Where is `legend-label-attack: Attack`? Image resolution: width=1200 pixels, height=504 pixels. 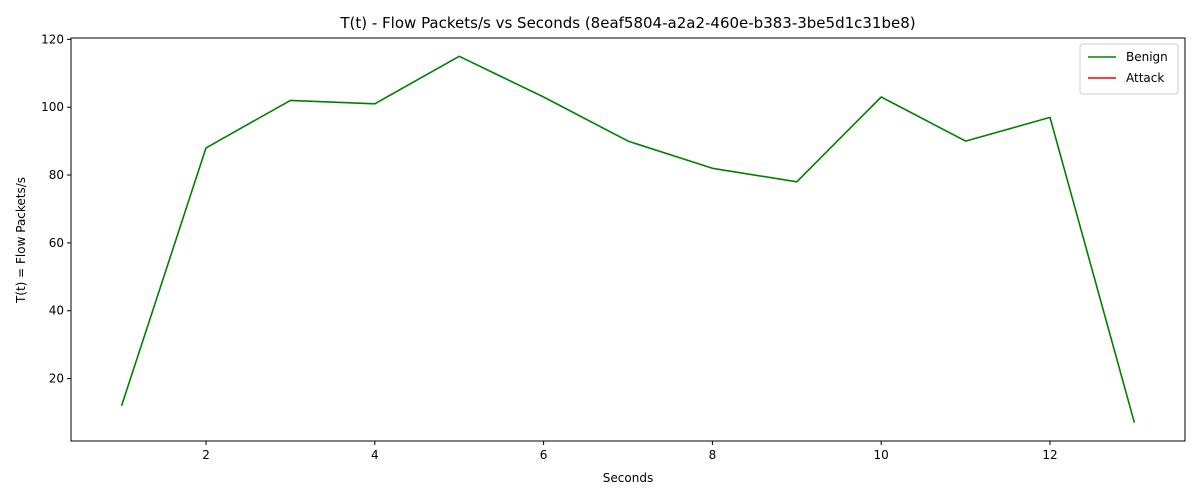
legend-label-attack: Attack is located at coordinates (1145, 78).